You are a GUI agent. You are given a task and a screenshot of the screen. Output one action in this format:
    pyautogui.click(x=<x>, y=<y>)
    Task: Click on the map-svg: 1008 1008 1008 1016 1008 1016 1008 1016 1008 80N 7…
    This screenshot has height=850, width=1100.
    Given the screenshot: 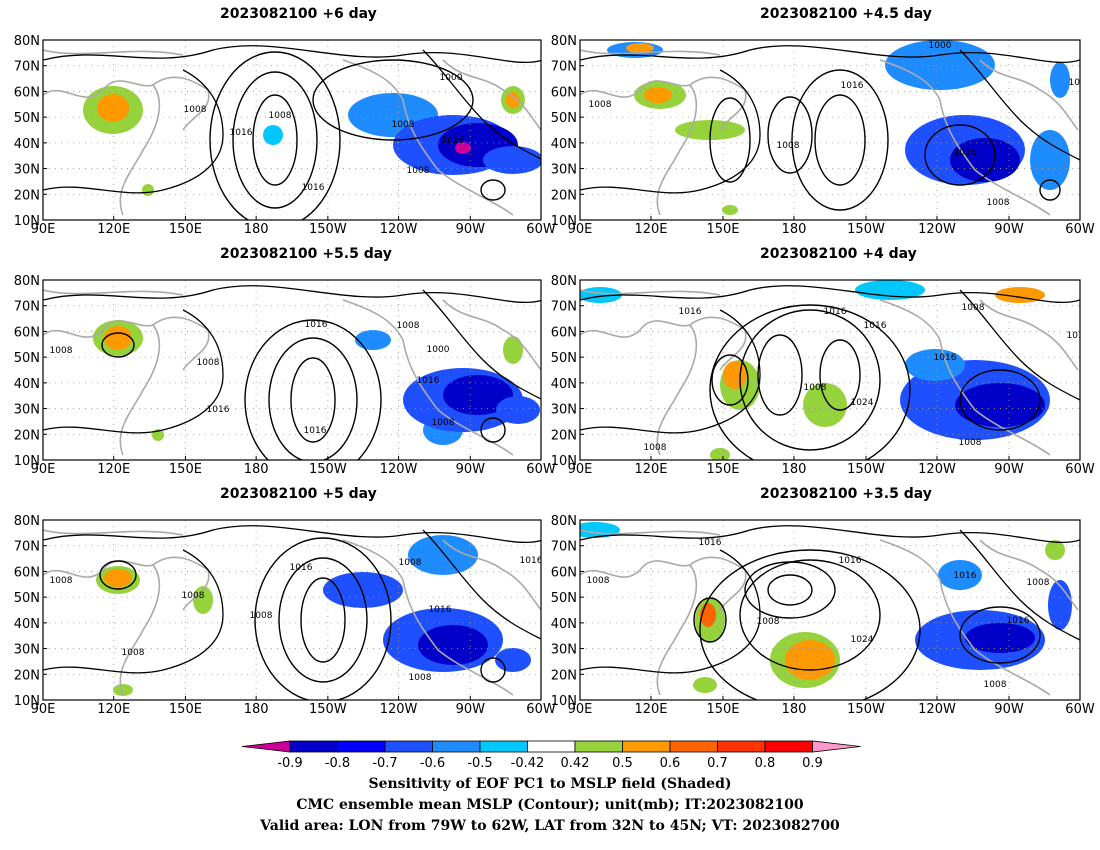 What is the action you would take?
    pyautogui.click(x=285, y=615)
    